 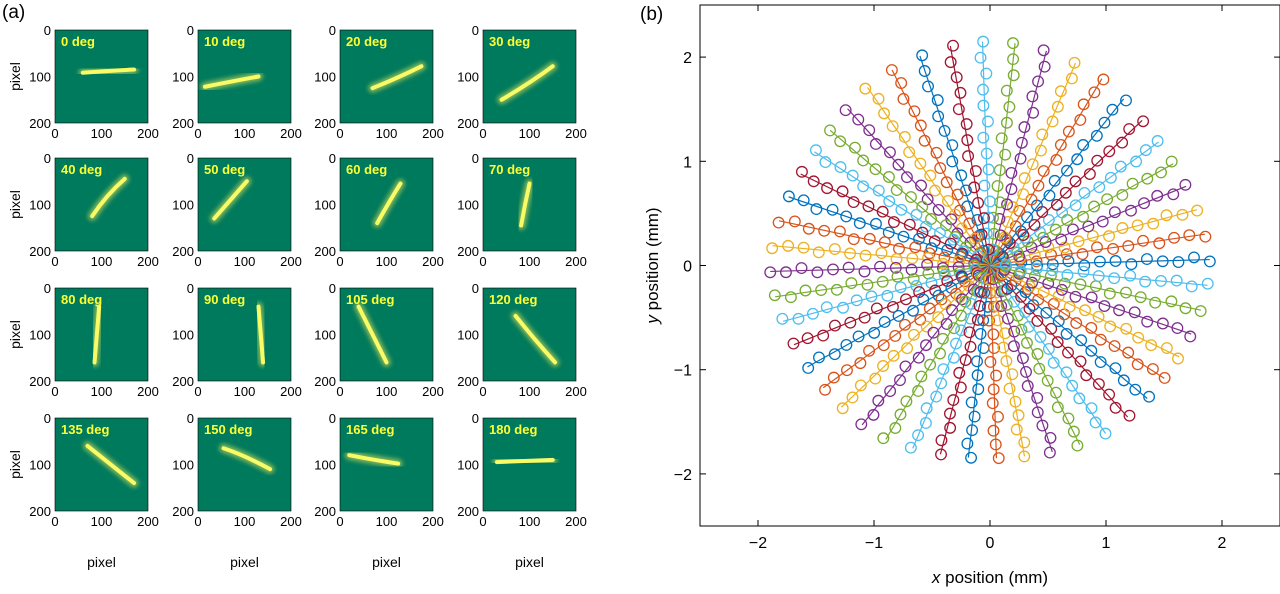 I want to click on y-tick-label: 200, so click(x=40, y=381).